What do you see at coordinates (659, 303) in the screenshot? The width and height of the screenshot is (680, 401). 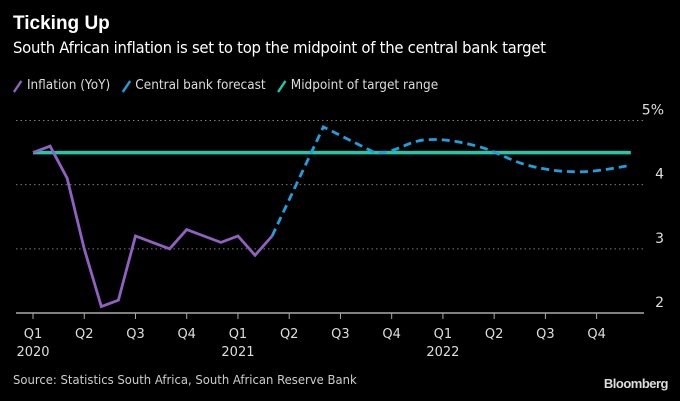 I see `y-tick-label: 2` at bounding box center [659, 303].